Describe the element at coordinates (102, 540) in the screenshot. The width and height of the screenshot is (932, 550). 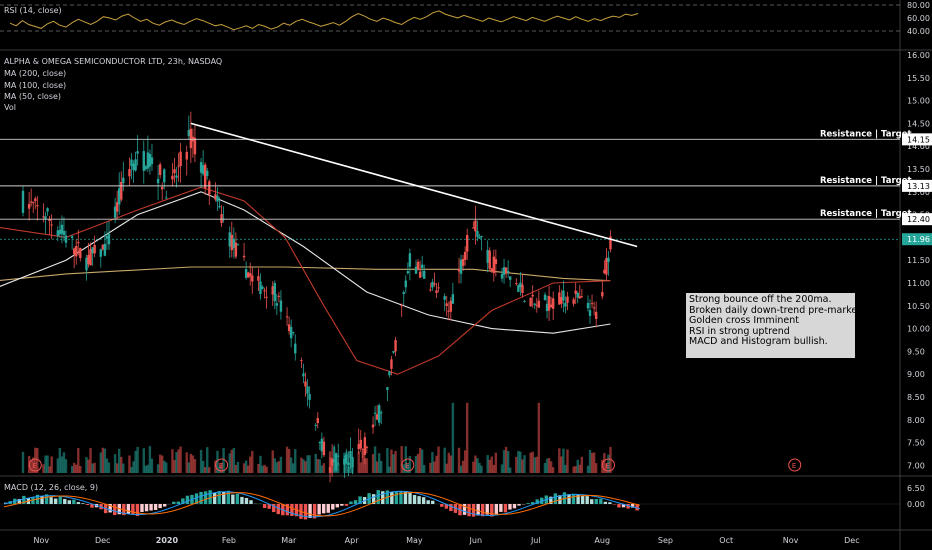
I see `x-axis-label: Dec` at that location.